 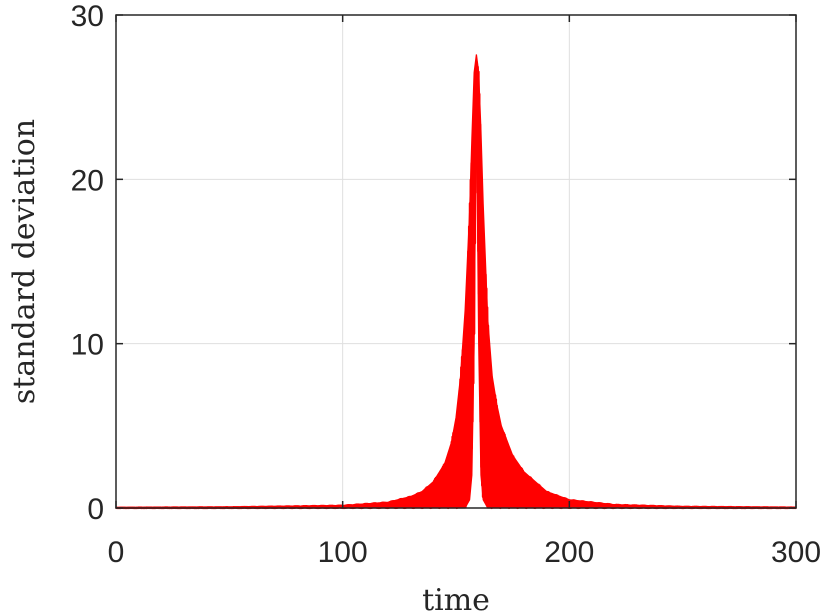 I want to click on y-tick-label: 0, so click(x=95, y=509).